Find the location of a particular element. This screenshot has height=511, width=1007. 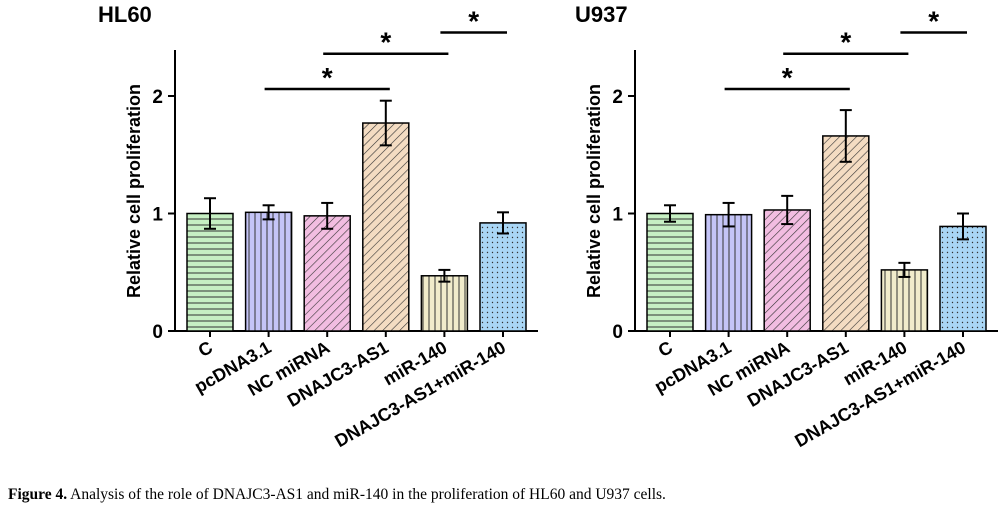

caption-label: Figure 4. is located at coordinates (38, 494).